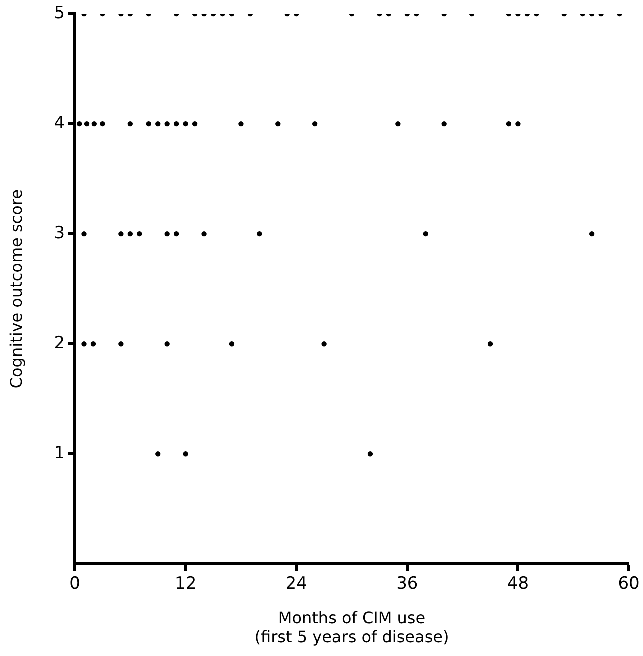  What do you see at coordinates (60, 234) in the screenshot?
I see `y-tick-label: 3` at bounding box center [60, 234].